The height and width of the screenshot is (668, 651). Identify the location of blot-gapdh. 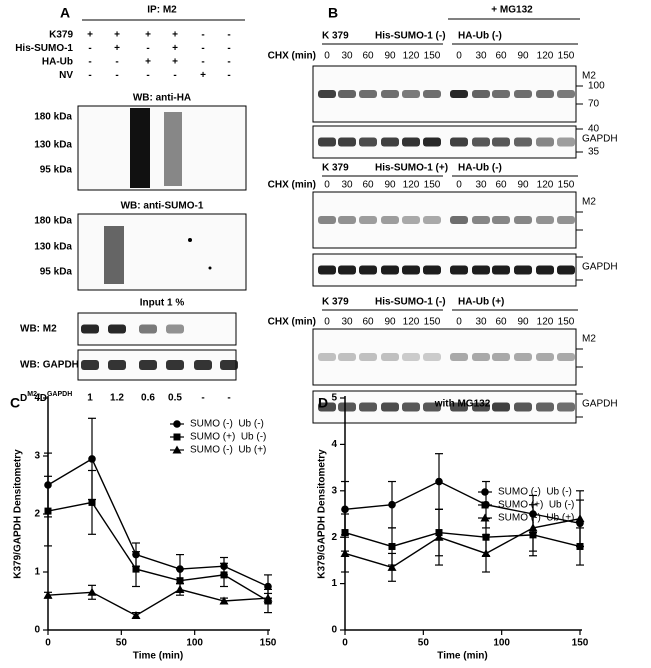
(444, 407).